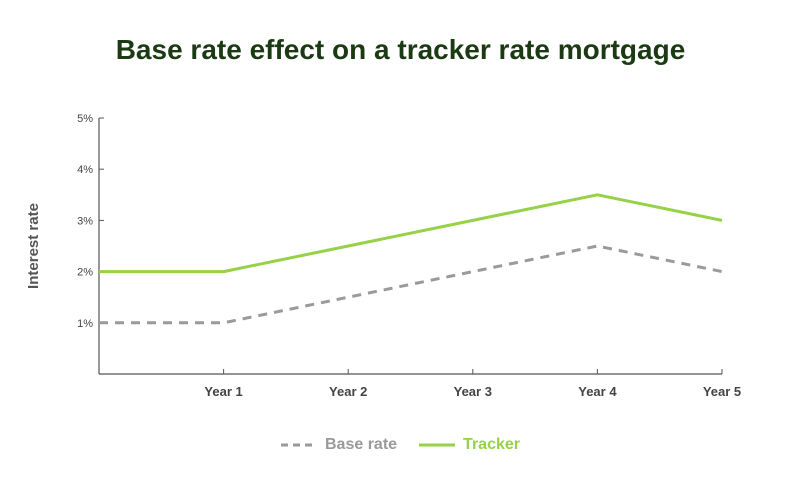 This screenshot has width=801, height=480. I want to click on chart-legend: Base rate Tracker, so click(400, 445).